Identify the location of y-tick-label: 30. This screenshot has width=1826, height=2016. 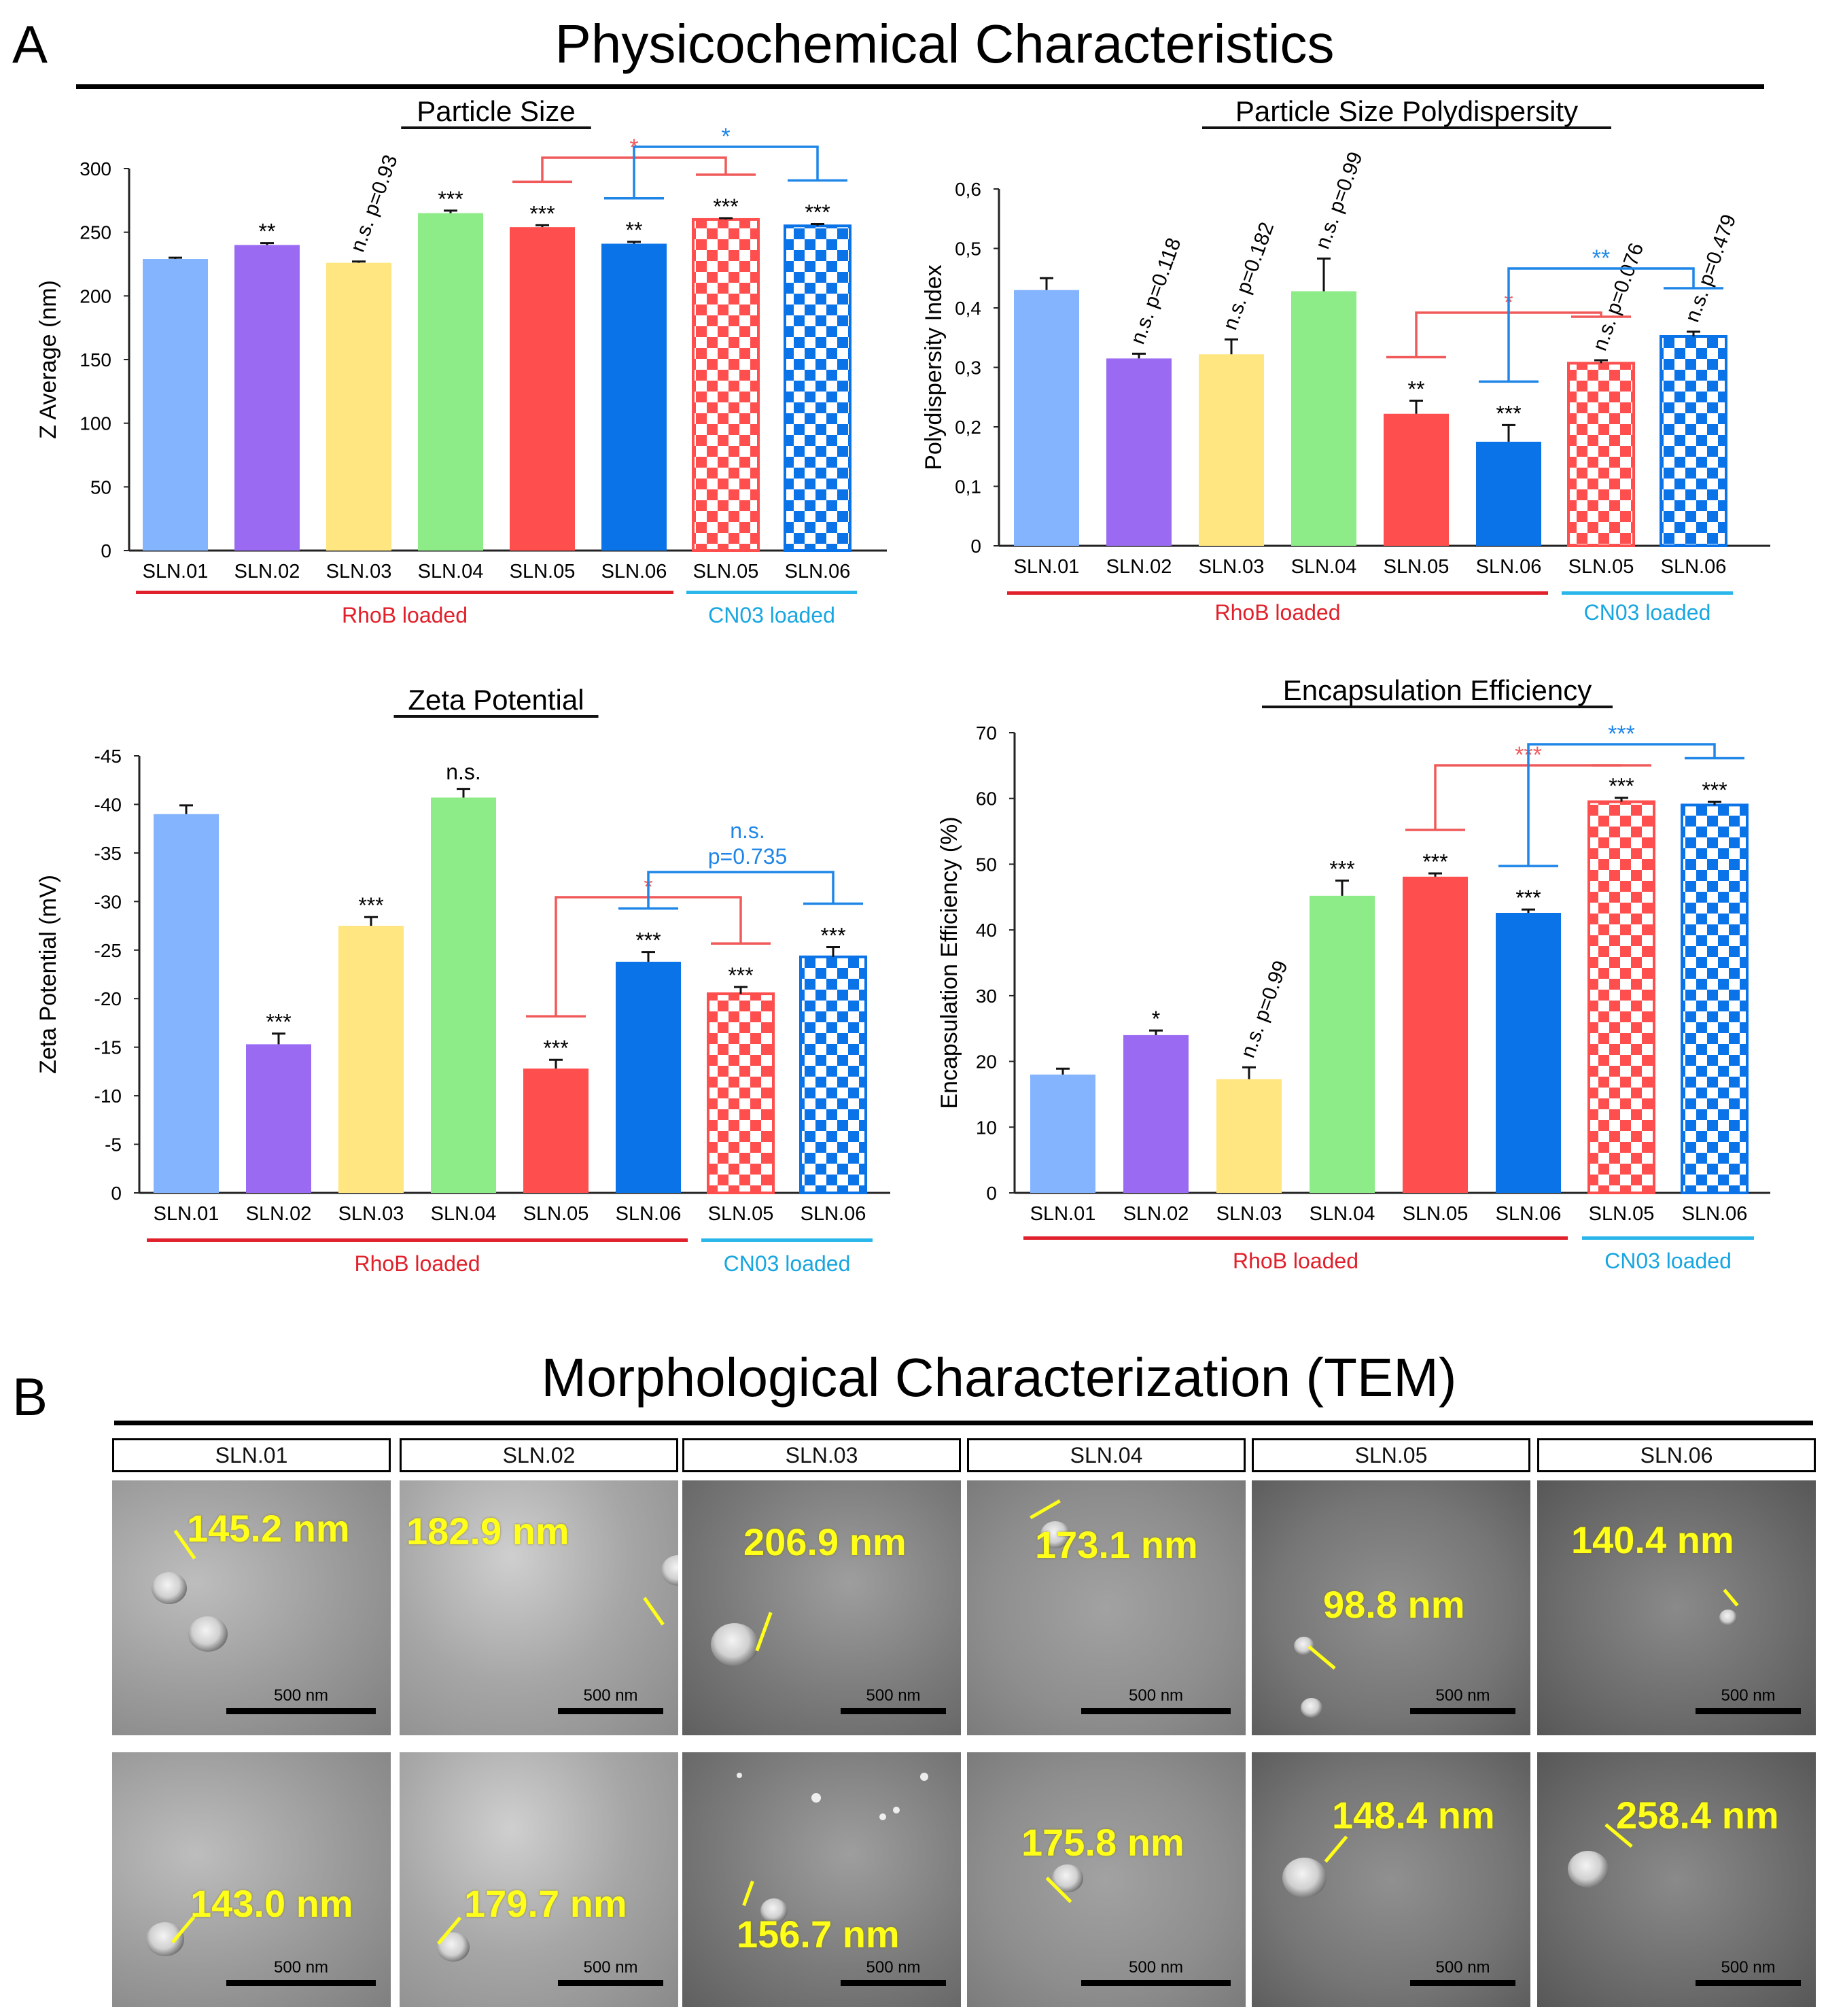
(986, 996).